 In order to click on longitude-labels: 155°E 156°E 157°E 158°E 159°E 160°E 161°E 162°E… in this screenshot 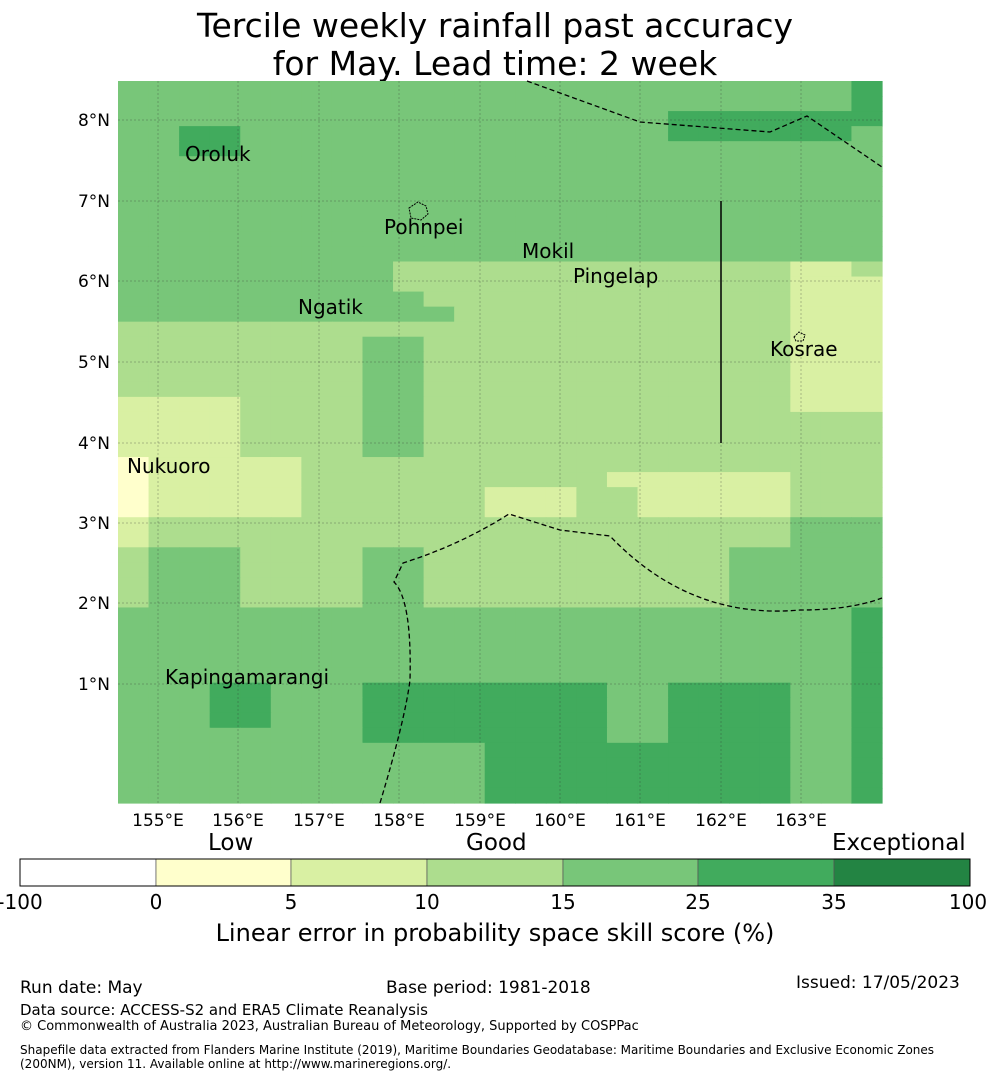, I will do `click(479, 821)`.